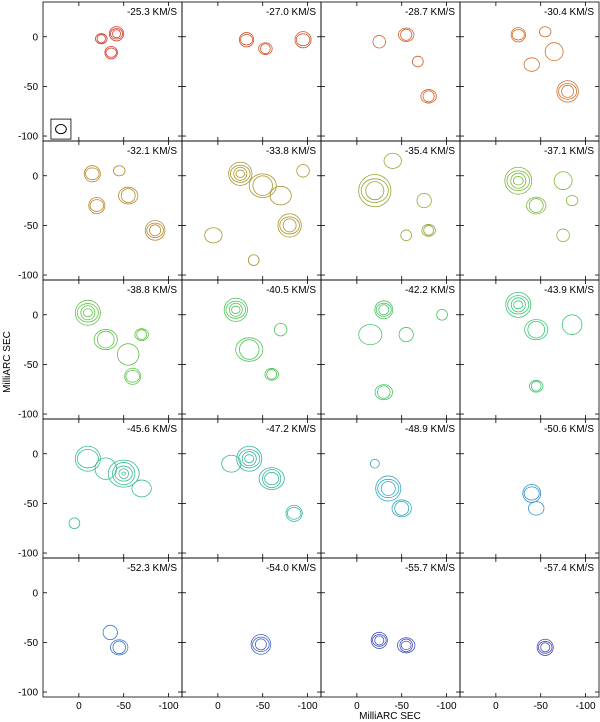 The image size is (600, 722). I want to click on channel-panel: -30.4 KM/S, so click(529, 71).